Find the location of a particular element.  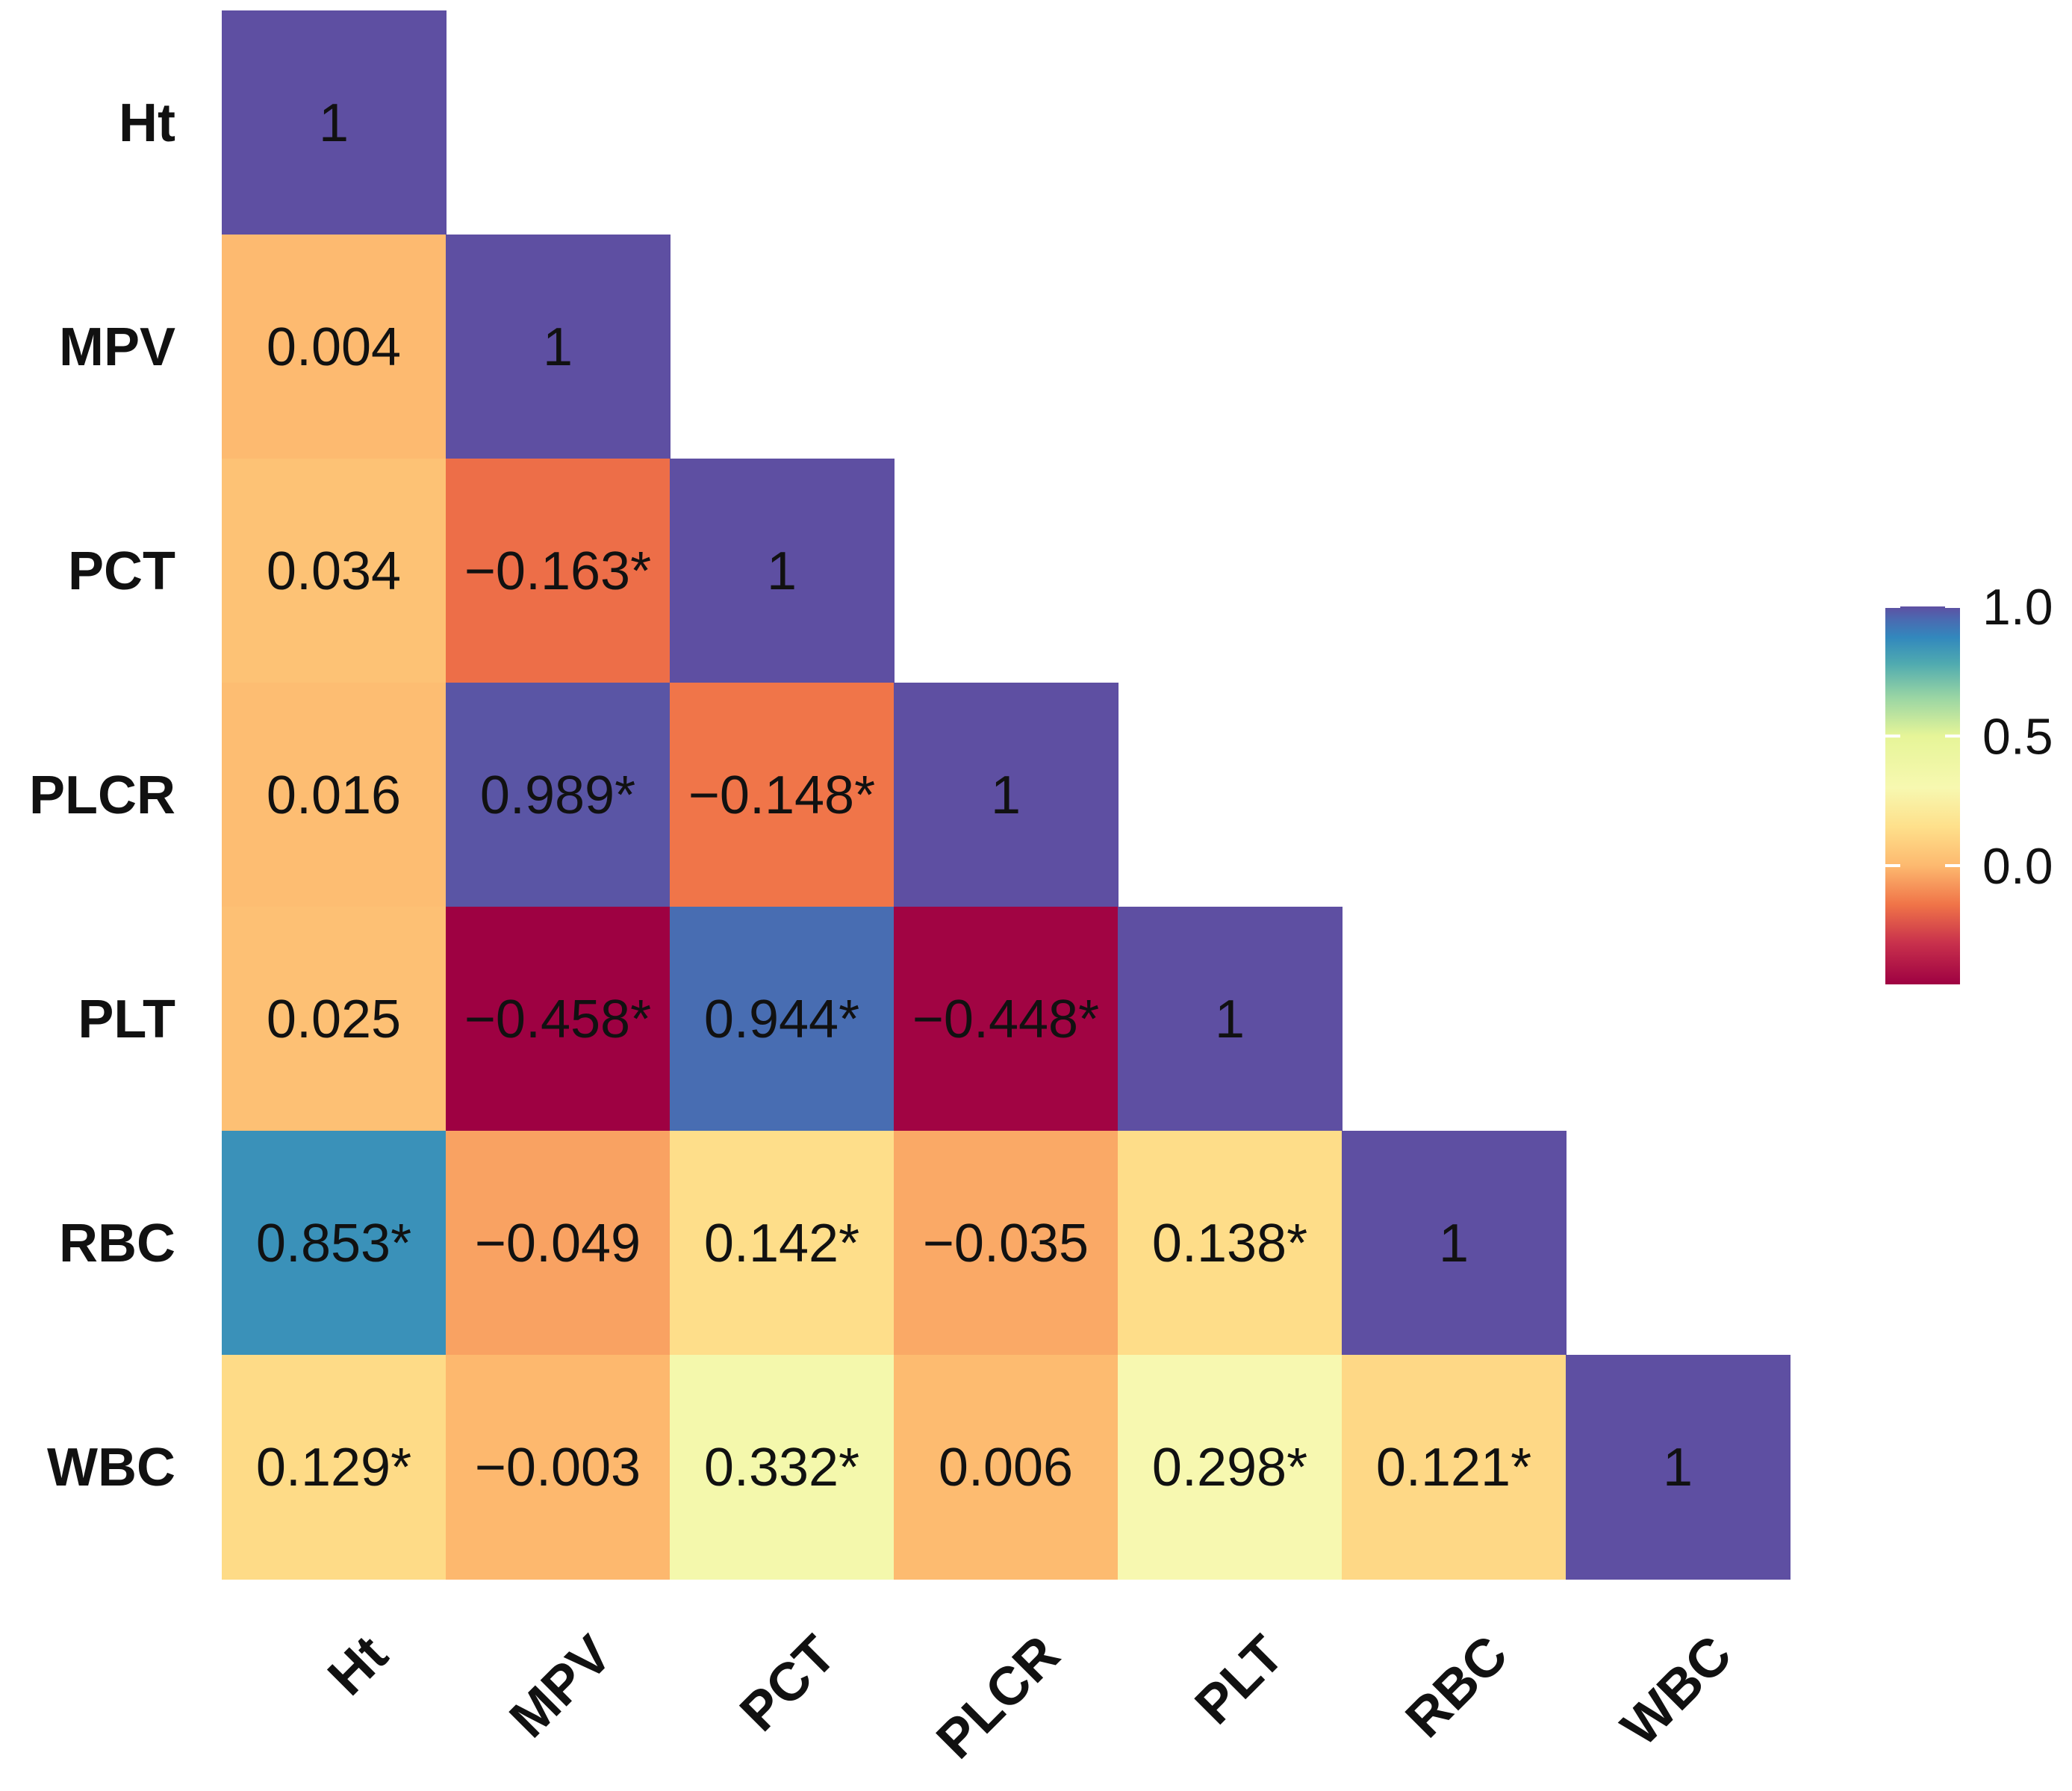

heatmap-cell-plt-ht: 0.025 is located at coordinates (334, 1019).